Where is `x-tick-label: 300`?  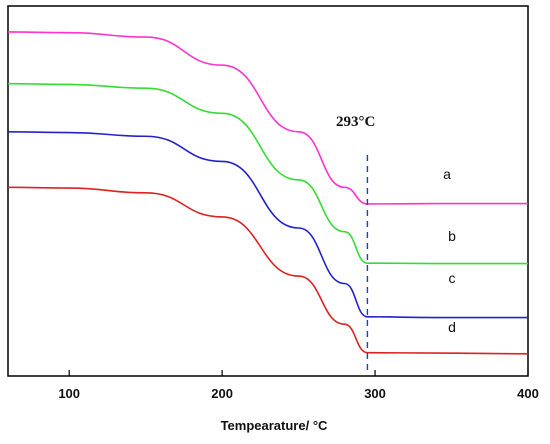
x-tick-label: 300 is located at coordinates (375, 393).